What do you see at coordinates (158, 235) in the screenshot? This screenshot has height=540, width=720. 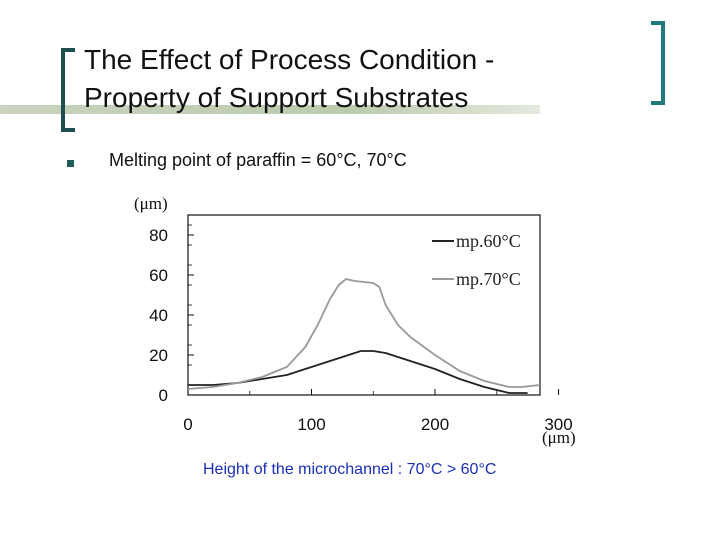 I see `y-tick-label: 80` at bounding box center [158, 235].